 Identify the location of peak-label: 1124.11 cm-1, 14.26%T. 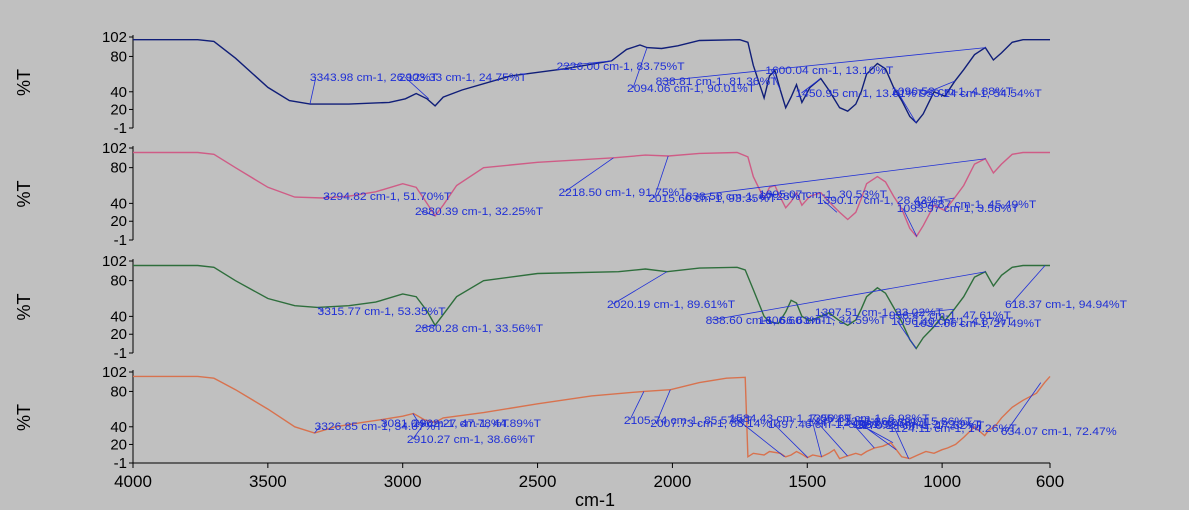
(953, 429).